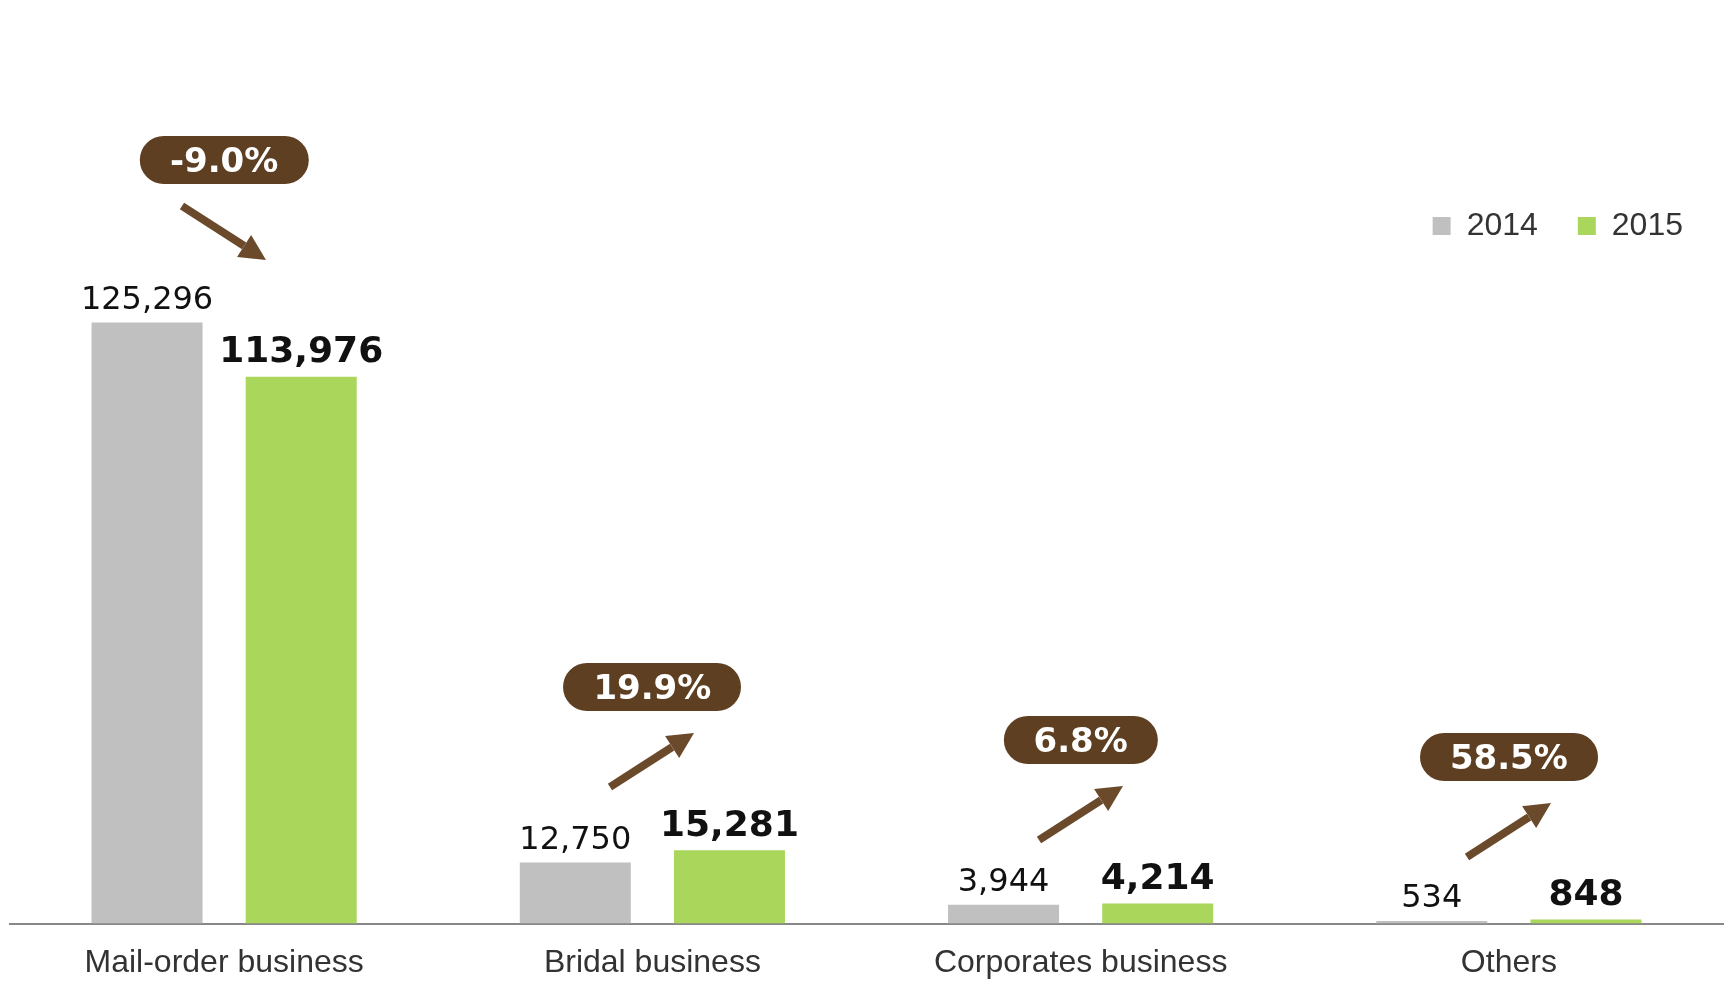  Describe the element at coordinates (1508, 960) in the screenshot. I see `x-tick-label: Others` at that location.